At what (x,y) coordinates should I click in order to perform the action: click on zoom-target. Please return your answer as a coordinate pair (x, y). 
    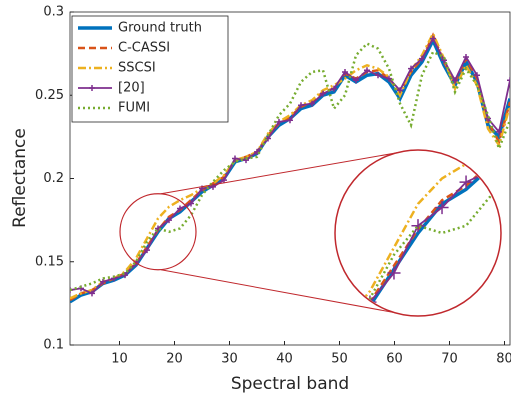
    Looking at the image, I should click on (418, 233).